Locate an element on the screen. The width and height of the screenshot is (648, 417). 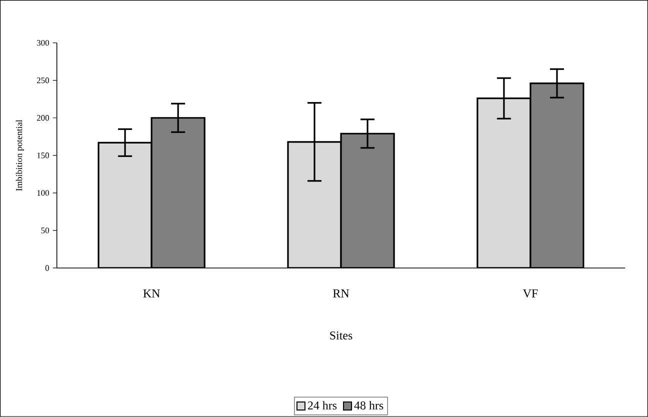
x-tick-label: VF is located at coordinates (530, 294).